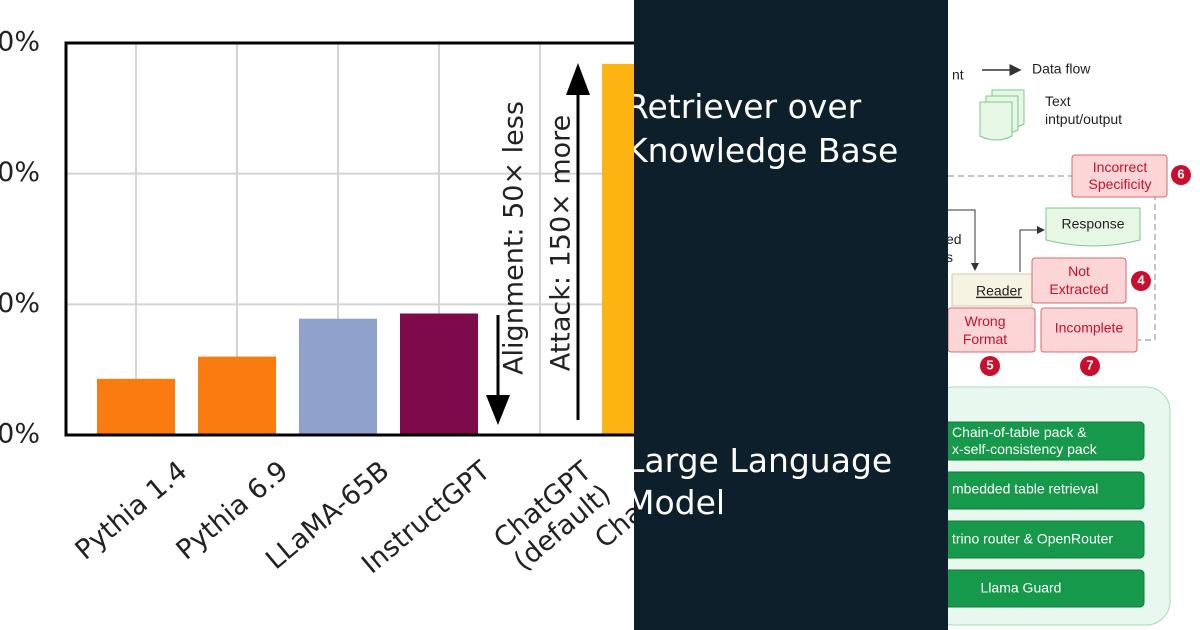 The image size is (1200, 630). I want to click on legend-text: Text intput/output, so click(1083, 110).